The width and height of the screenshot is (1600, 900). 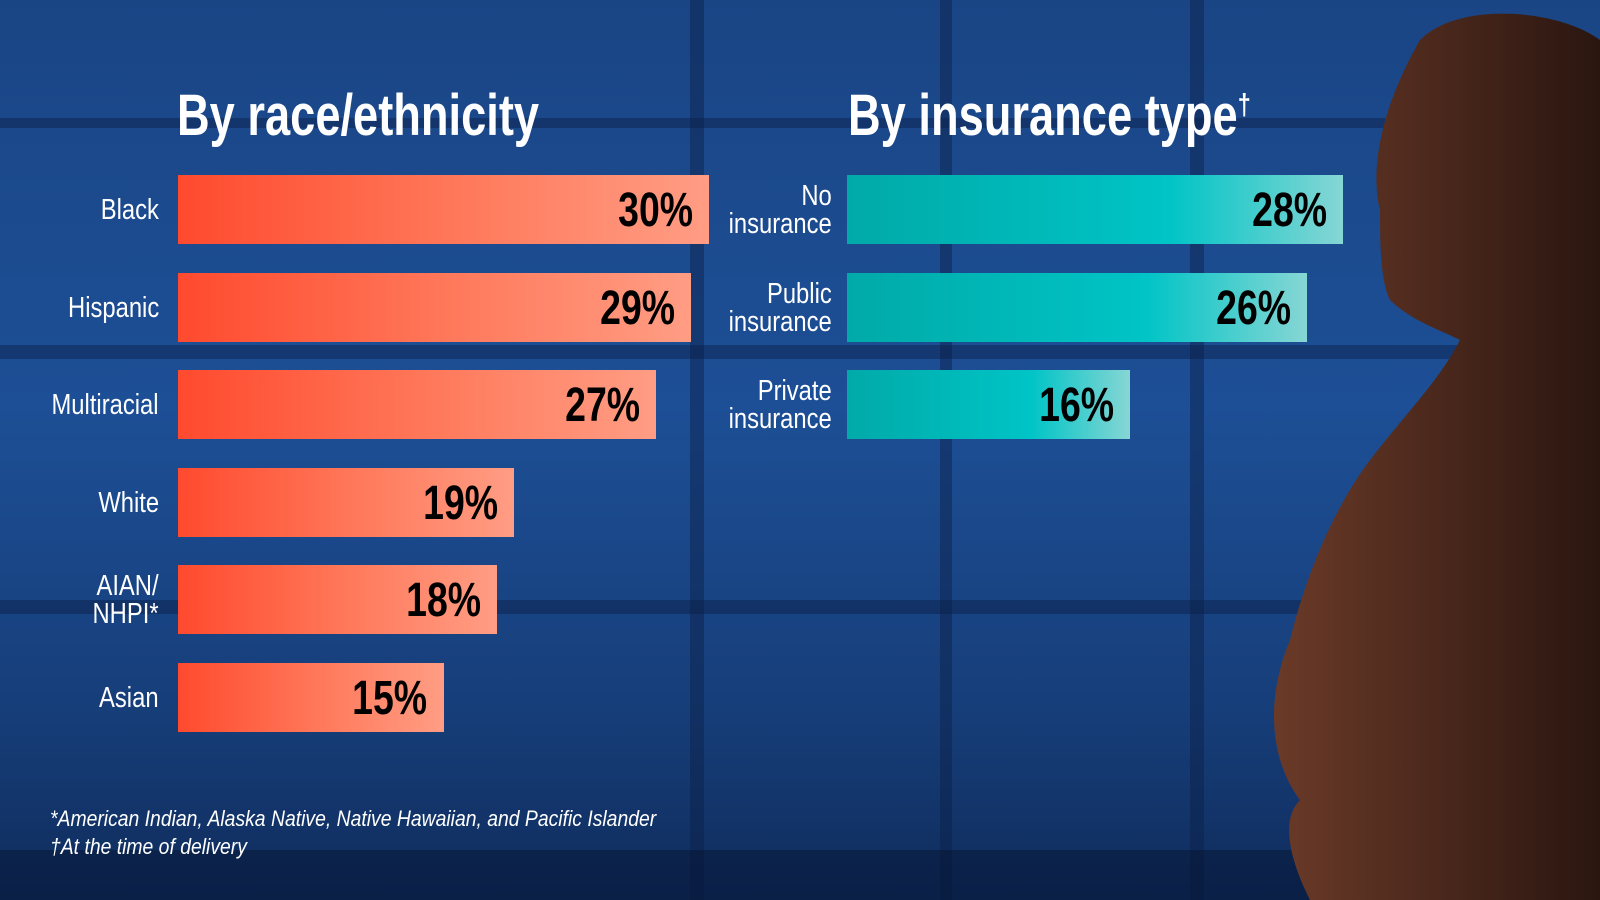 I want to click on value-label: 26%, so click(x=1254, y=308).